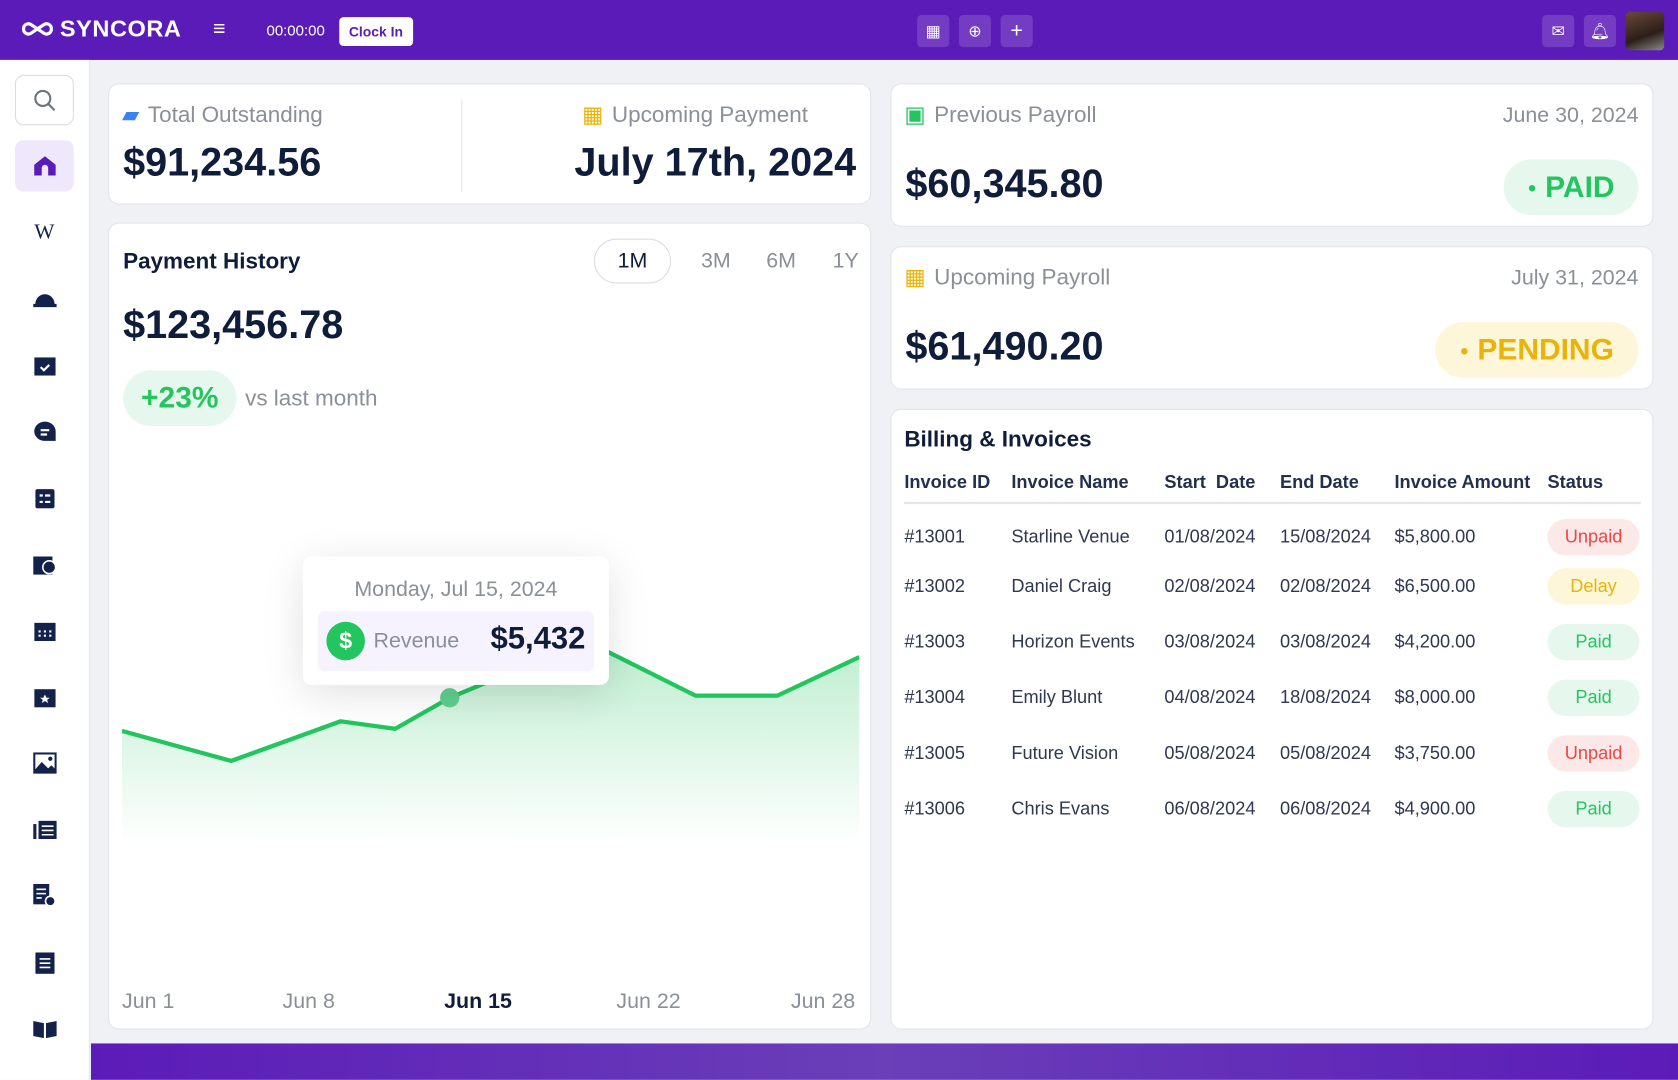 This screenshot has height=1080, width=1678. Describe the element at coordinates (935, 641) in the screenshot. I see `table-cell: #13003` at that location.